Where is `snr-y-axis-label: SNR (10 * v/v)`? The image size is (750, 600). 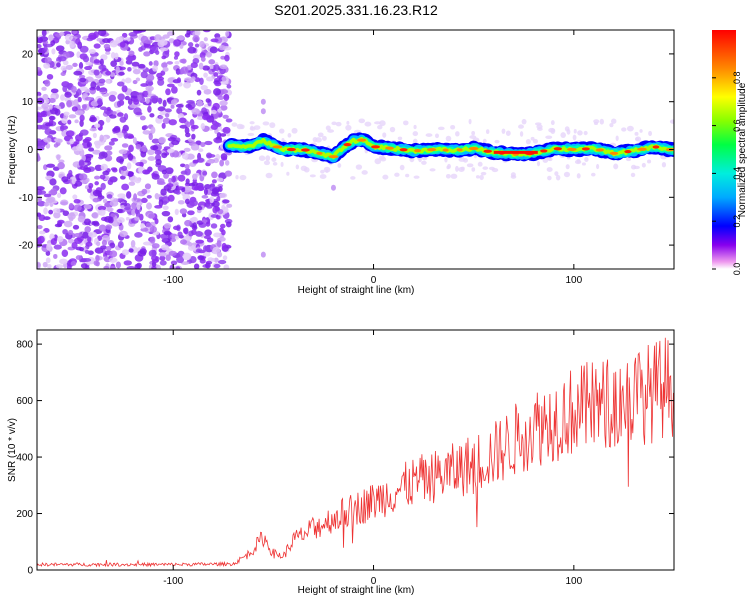 snr-y-axis-label: SNR (10 * v/v) is located at coordinates (12, 450).